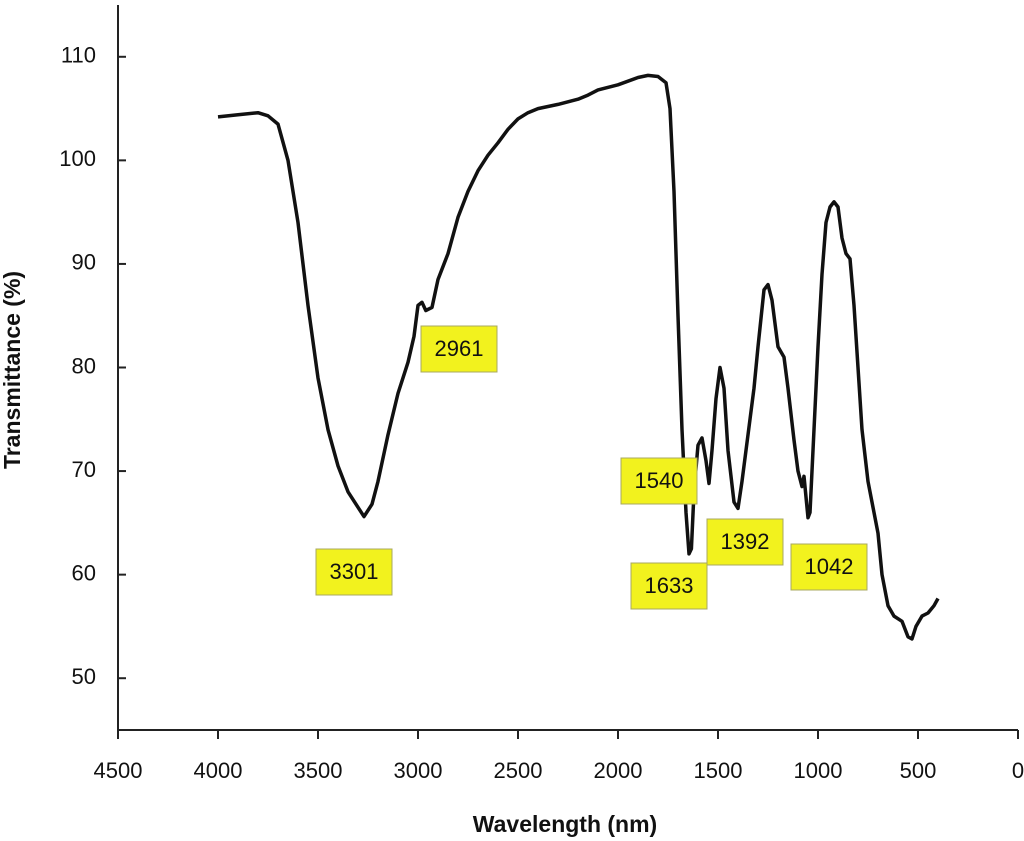 The height and width of the screenshot is (841, 1024). Describe the element at coordinates (218, 770) in the screenshot. I see `x-tick-label: 4000` at that location.